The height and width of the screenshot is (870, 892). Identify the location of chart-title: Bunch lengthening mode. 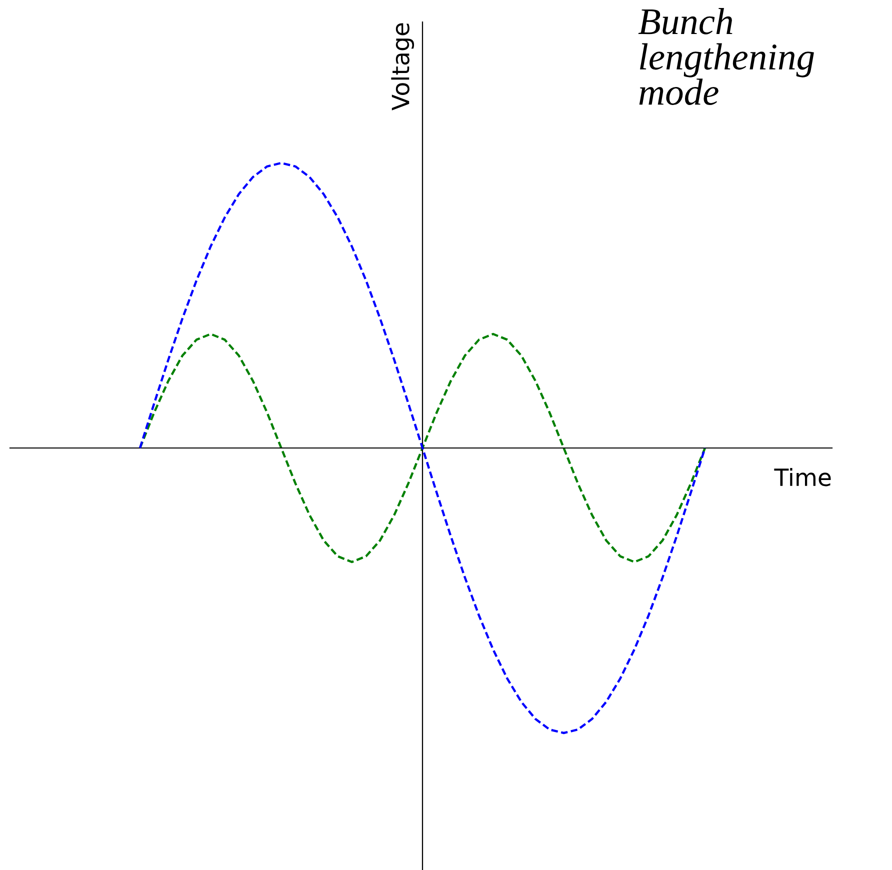
(726, 57).